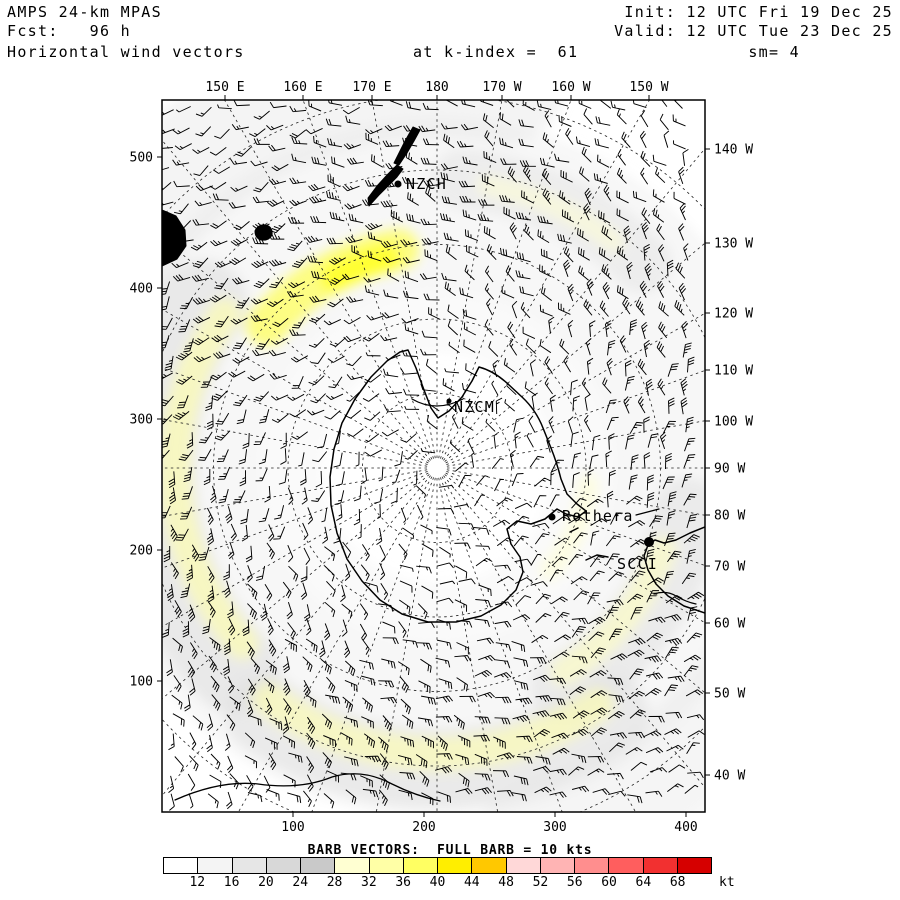 The height and width of the screenshot is (900, 900). I want to click on stations: NZCH NZCM Rothera SCCI, so click(526, 374).